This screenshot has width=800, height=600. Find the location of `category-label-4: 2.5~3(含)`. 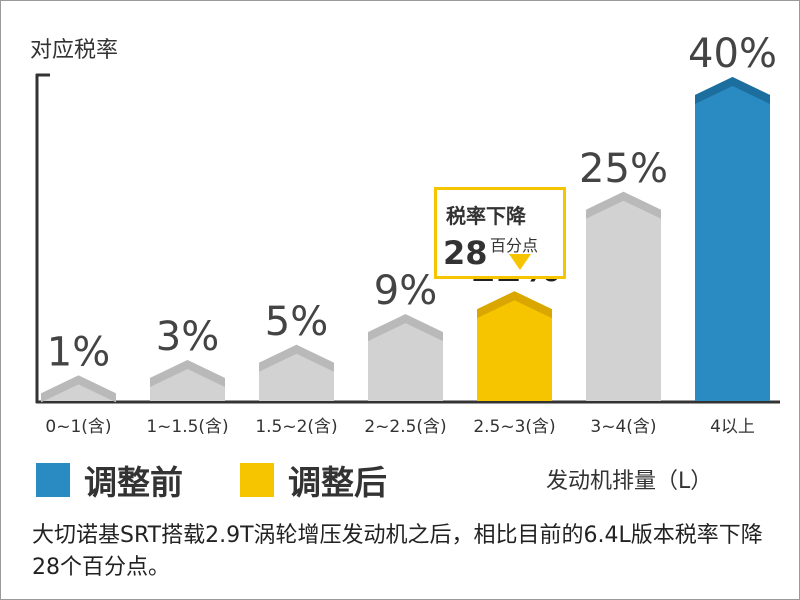

category-label-4: 2.5~3(含) is located at coordinates (514, 427).